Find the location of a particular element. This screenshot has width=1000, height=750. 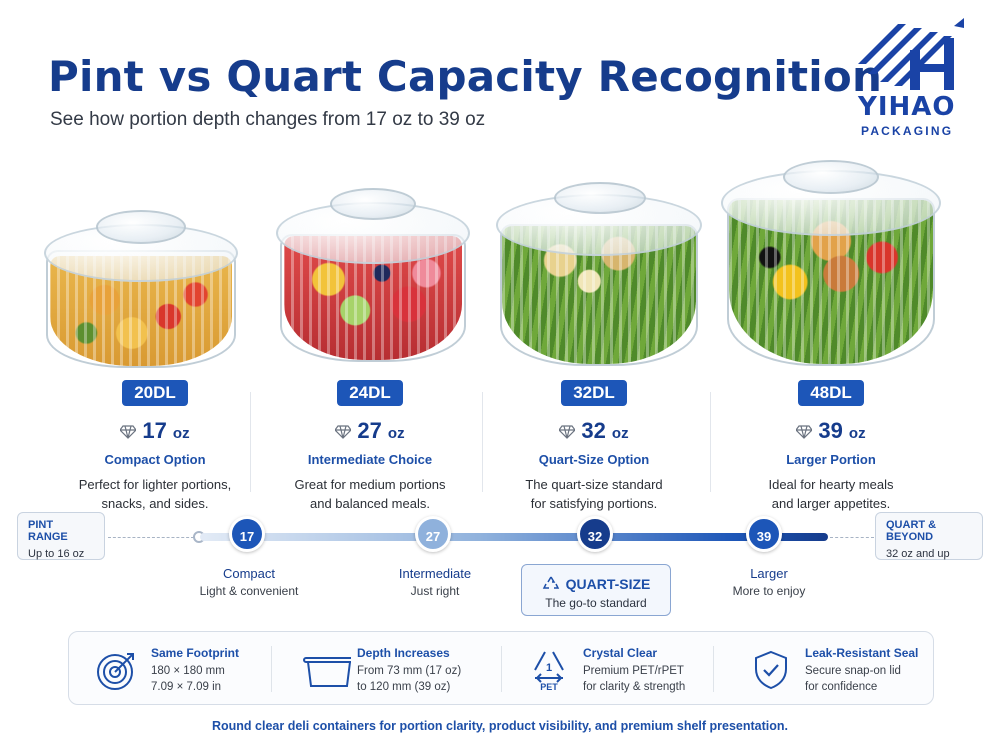

capacity-value: 32 is located at coordinates (593, 430).